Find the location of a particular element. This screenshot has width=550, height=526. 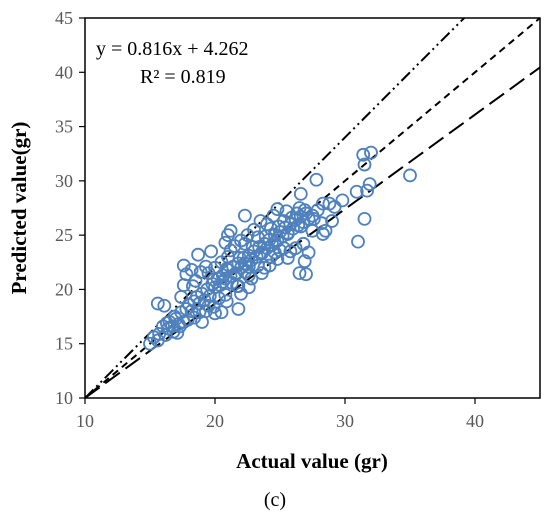

y-axis-ticks: 10 15 20 25 30 35 40 45 is located at coordinates (70, 208).